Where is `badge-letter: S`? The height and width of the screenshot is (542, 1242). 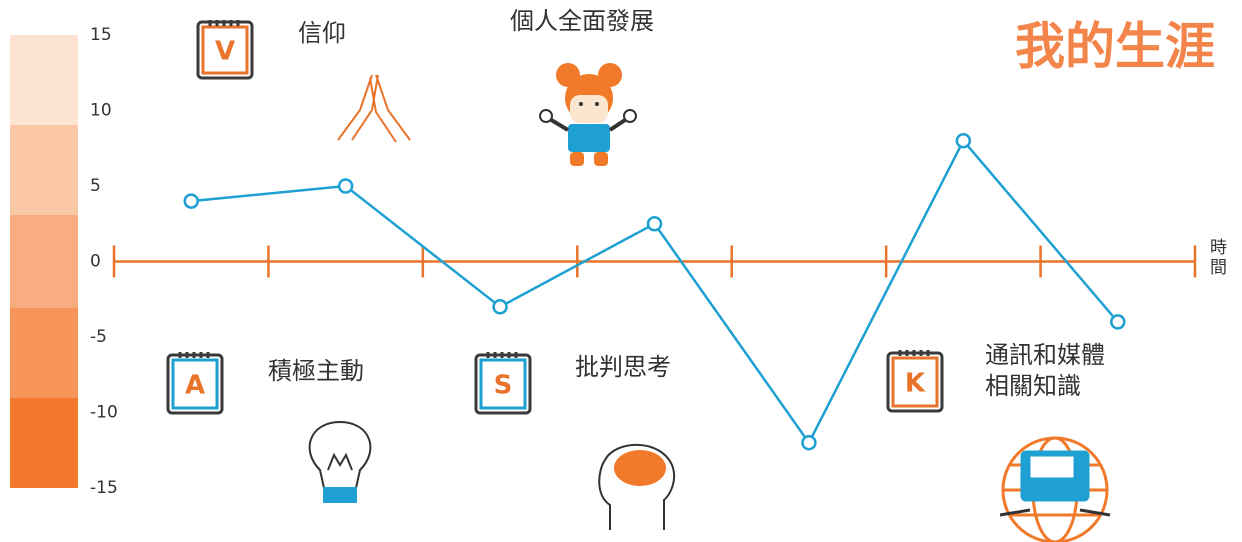
badge-letter: S is located at coordinates (503, 386).